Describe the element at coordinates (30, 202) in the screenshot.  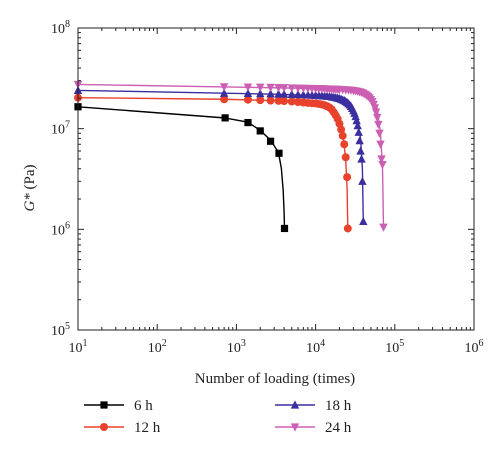
I see `y-axis-label-symbol: G*` at that location.